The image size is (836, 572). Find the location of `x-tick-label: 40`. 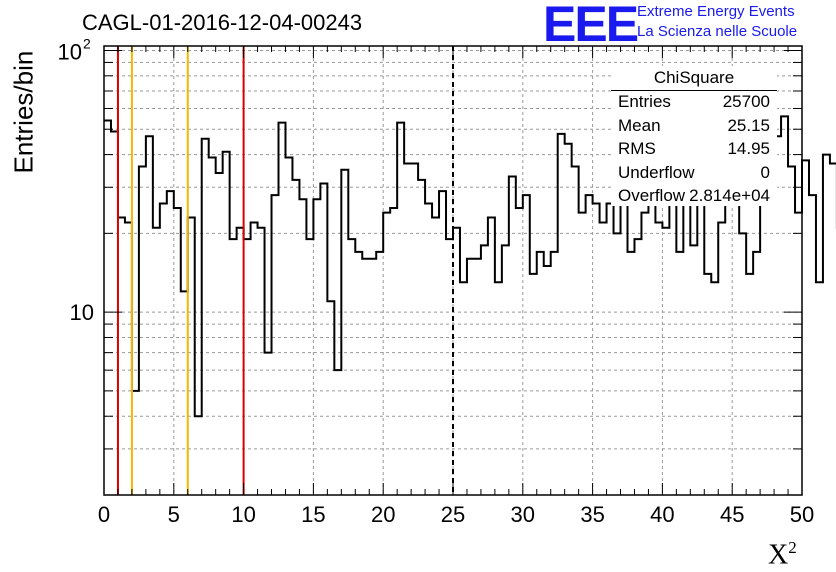

x-tick-label: 40 is located at coordinates (662, 514).